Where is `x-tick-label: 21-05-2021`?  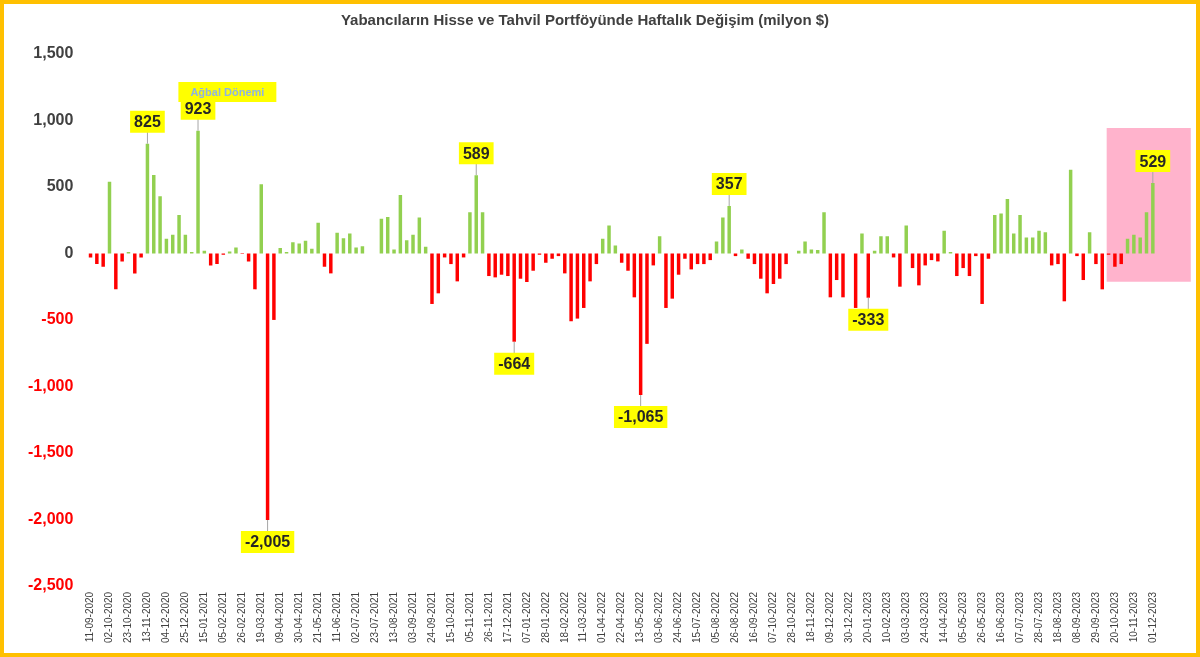 x-tick-label: 21-05-2021 is located at coordinates (317, 617).